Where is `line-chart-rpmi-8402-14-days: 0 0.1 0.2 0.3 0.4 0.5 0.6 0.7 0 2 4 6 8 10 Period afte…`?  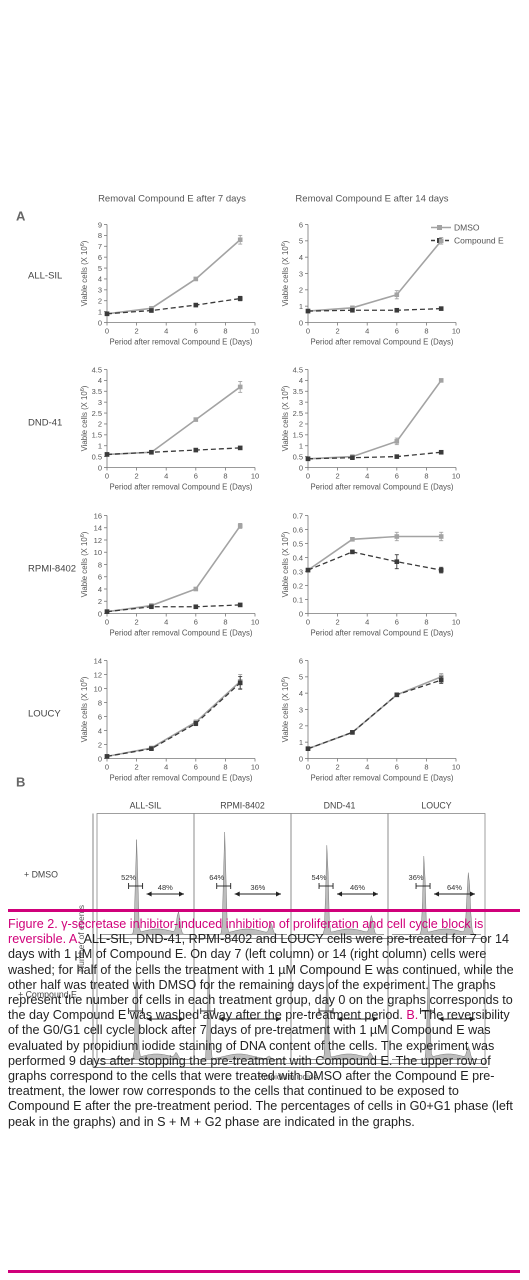 line-chart-rpmi-8402-14-days: 0 0.1 0.2 0.3 0.4 0.5 0.6 0.7 0 2 4 6 8 10 Period afte… is located at coordinates (370, 574).